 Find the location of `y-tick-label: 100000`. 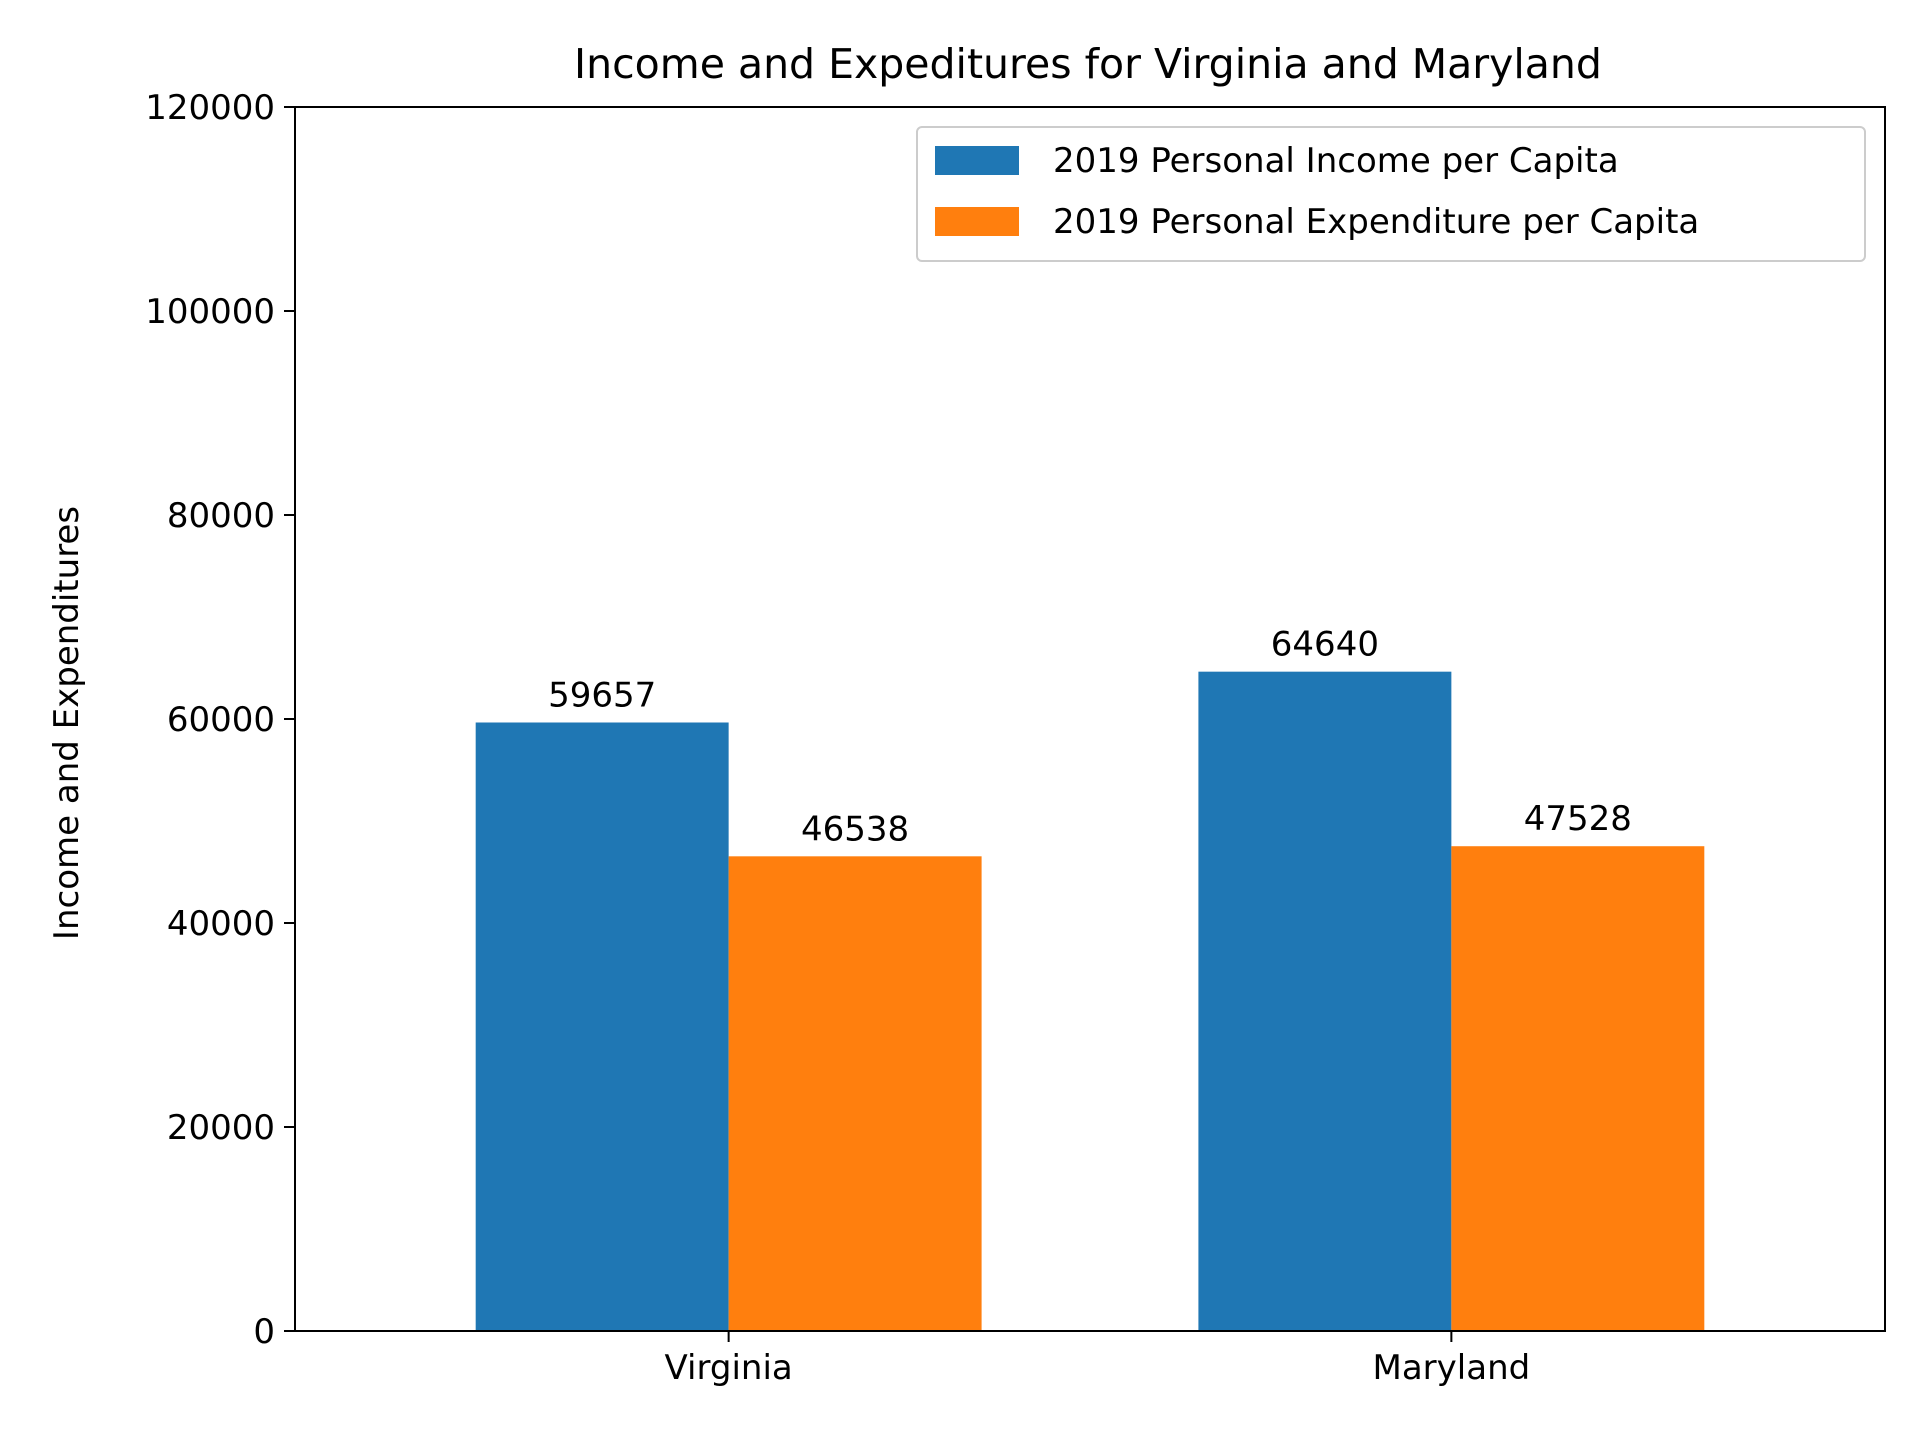

y-tick-label: 100000 is located at coordinates (210, 312).